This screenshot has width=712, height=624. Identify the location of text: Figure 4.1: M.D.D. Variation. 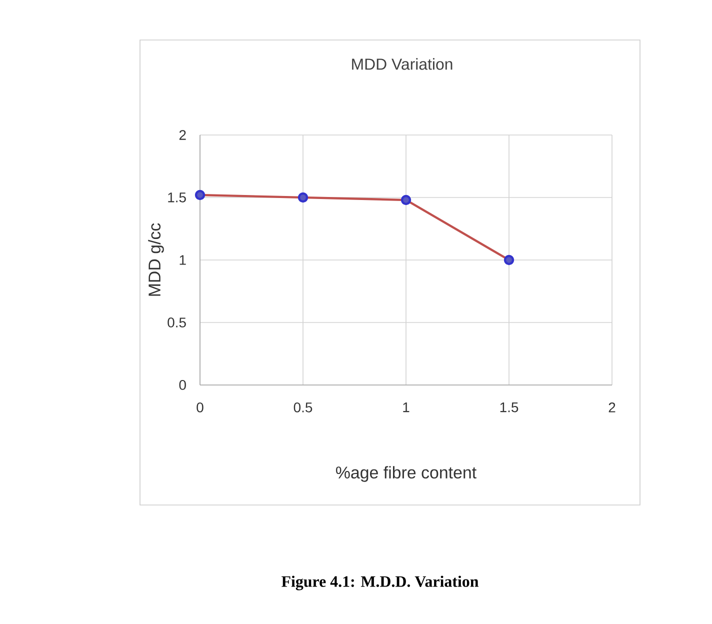
(380, 583).